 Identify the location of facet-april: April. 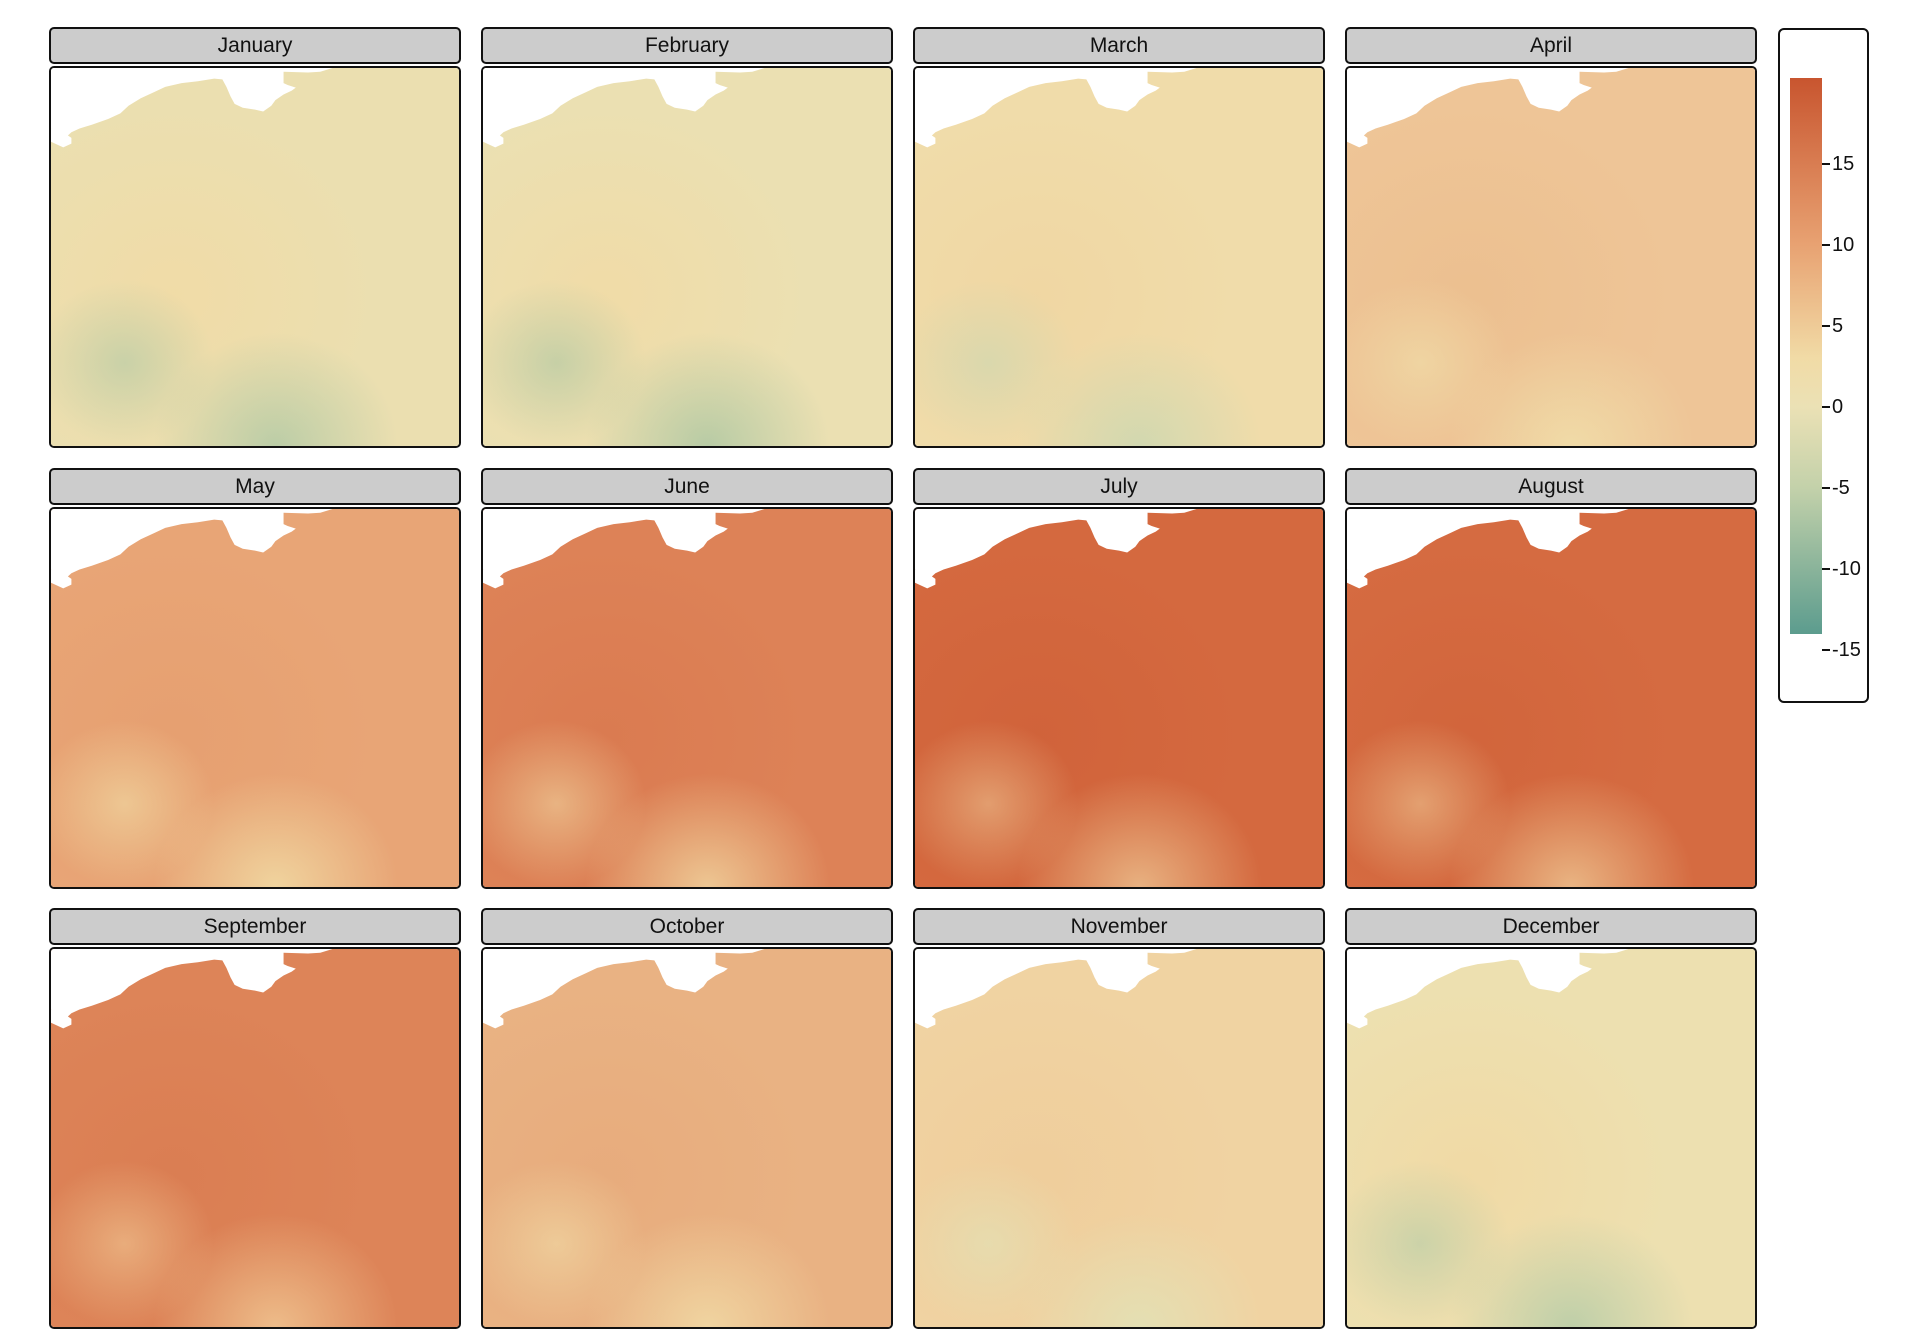
(1551, 237).